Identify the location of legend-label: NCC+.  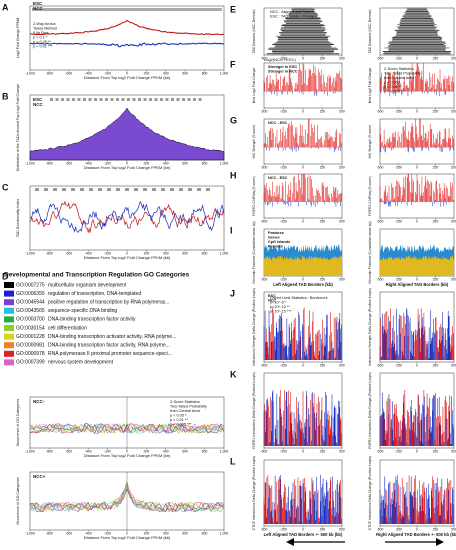
(39, 476).